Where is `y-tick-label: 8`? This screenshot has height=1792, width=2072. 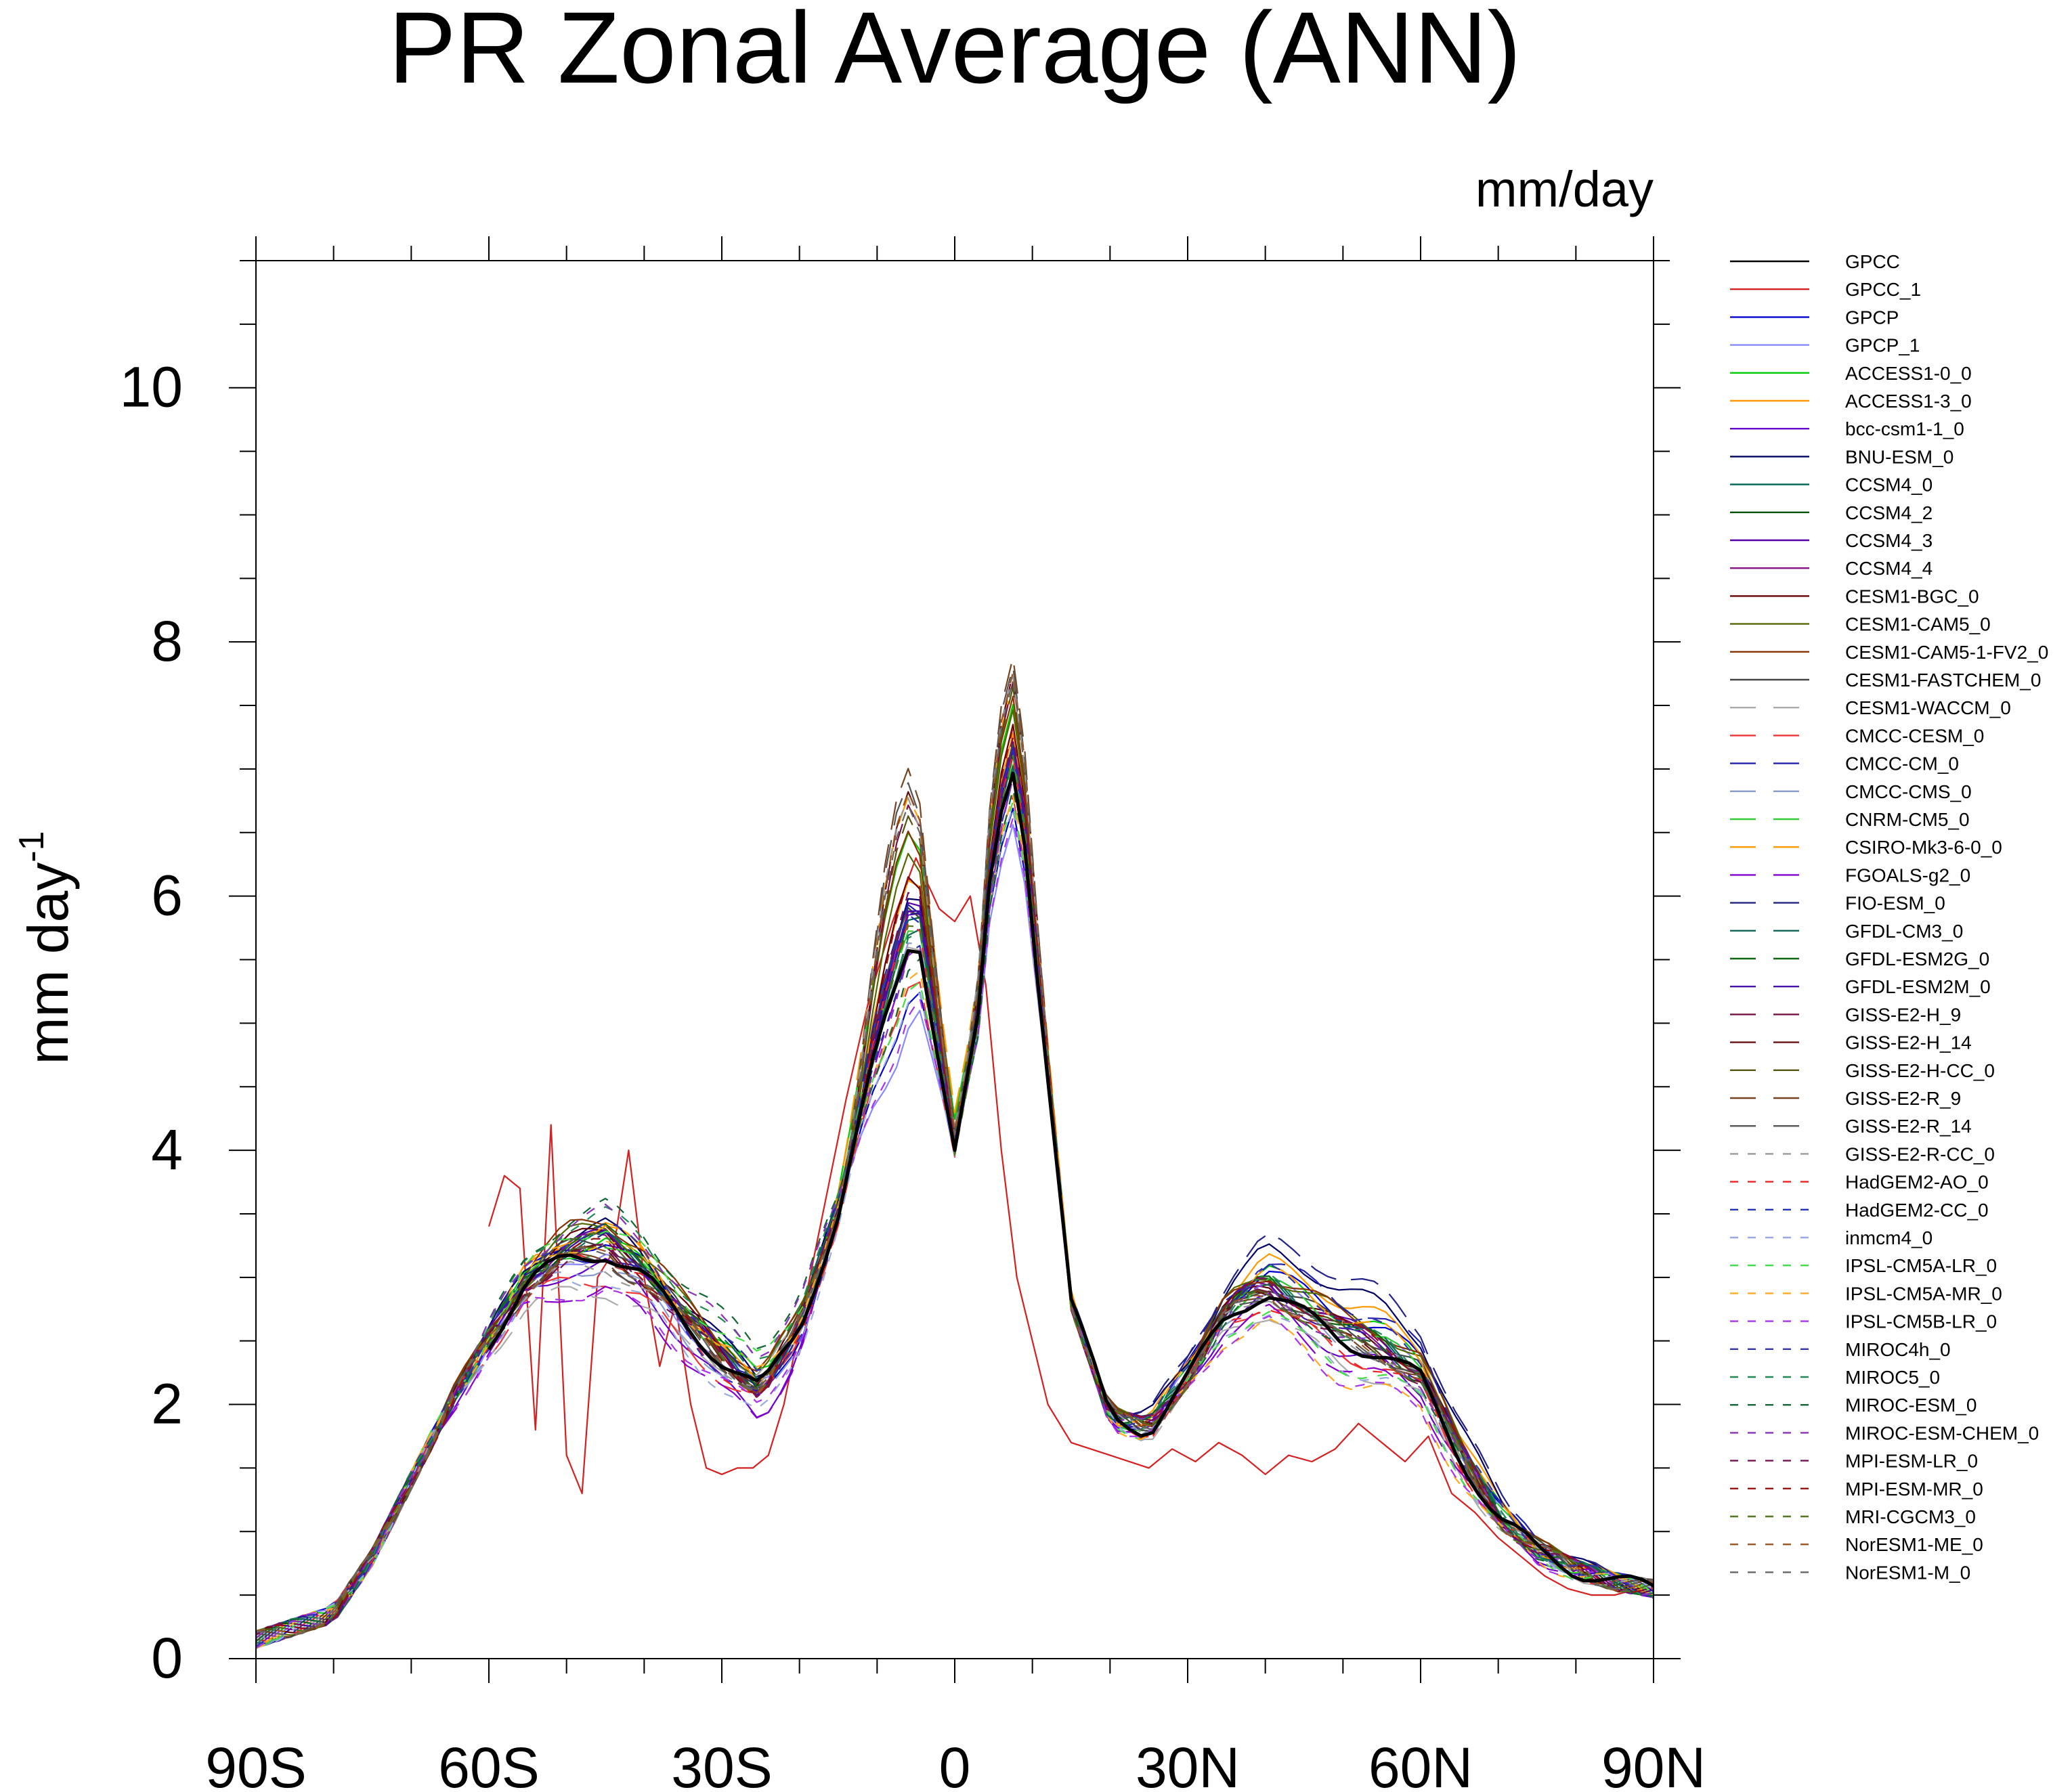
y-tick-label: 8 is located at coordinates (167, 641).